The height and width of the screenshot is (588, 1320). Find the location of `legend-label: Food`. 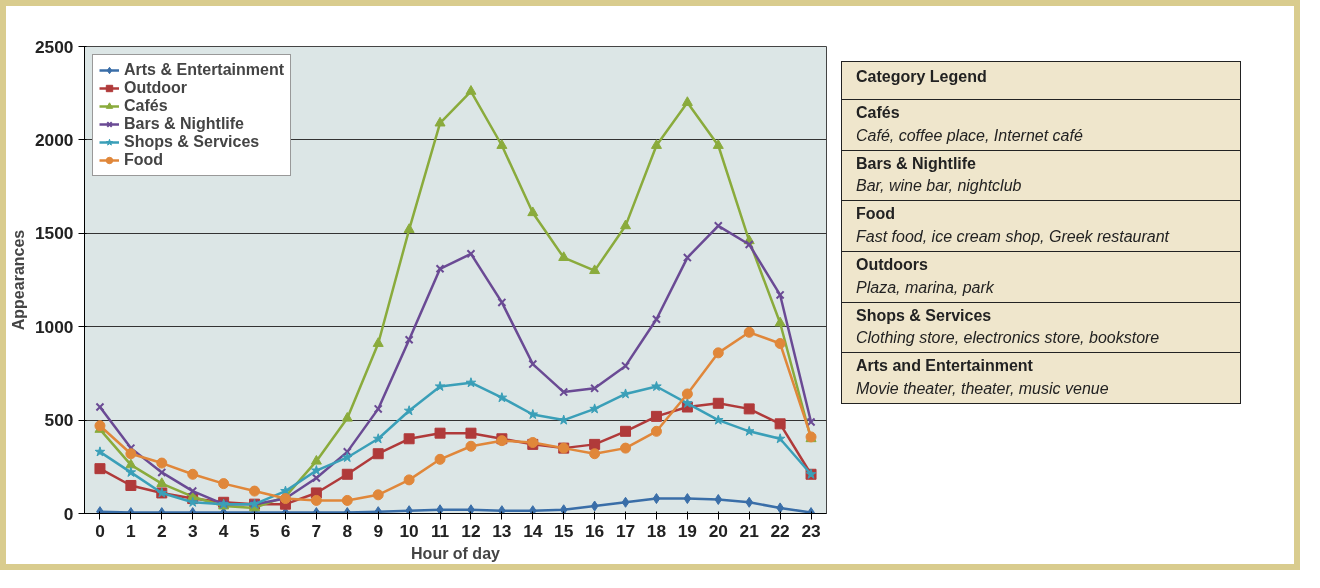

legend-label: Food is located at coordinates (144, 160).